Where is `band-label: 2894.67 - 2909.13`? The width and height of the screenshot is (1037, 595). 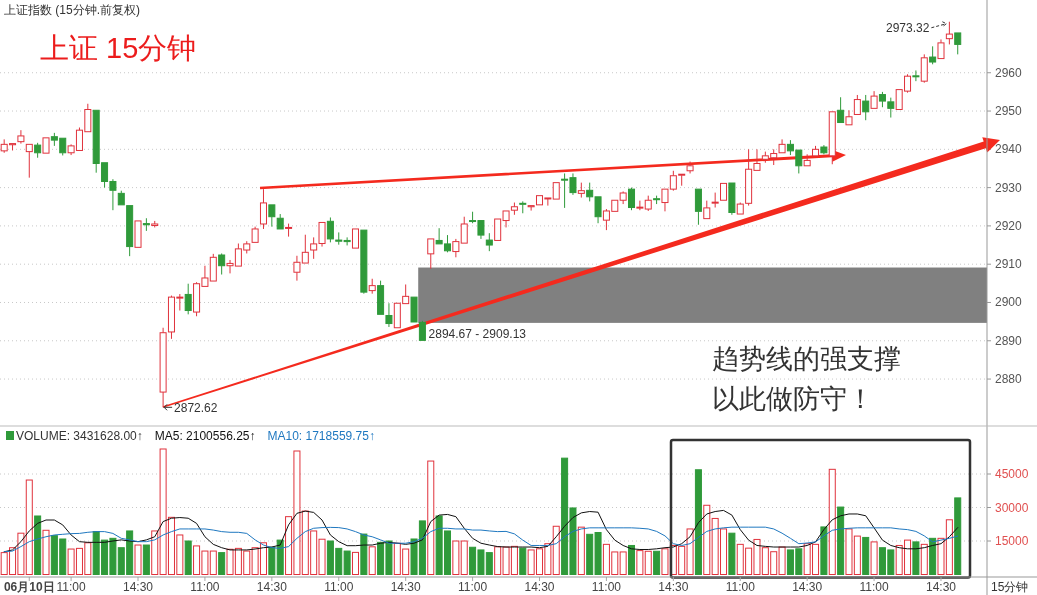
band-label: 2894.67 - 2909.13 is located at coordinates (477, 333).